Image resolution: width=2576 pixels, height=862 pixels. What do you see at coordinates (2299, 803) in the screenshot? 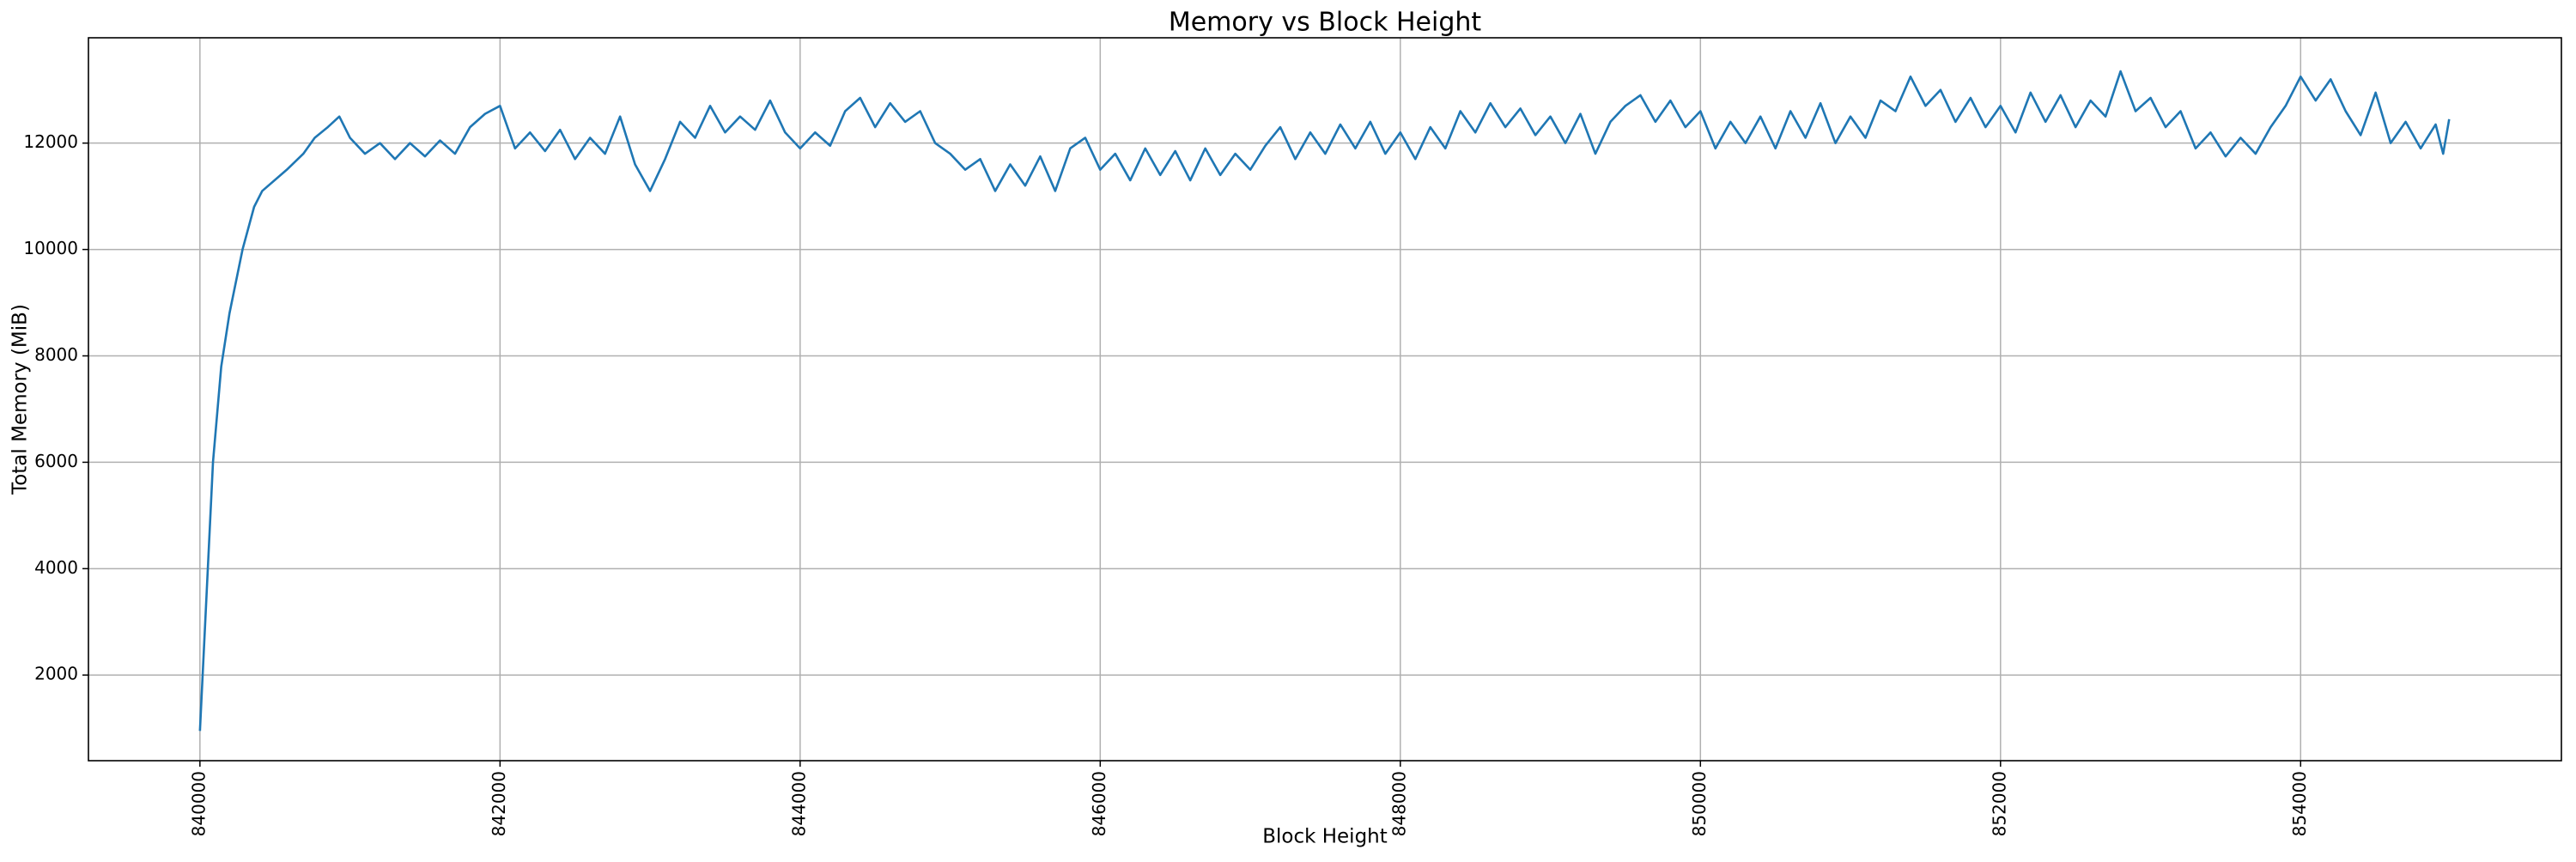
I see `x-tick-label: 854000` at bounding box center [2299, 803].